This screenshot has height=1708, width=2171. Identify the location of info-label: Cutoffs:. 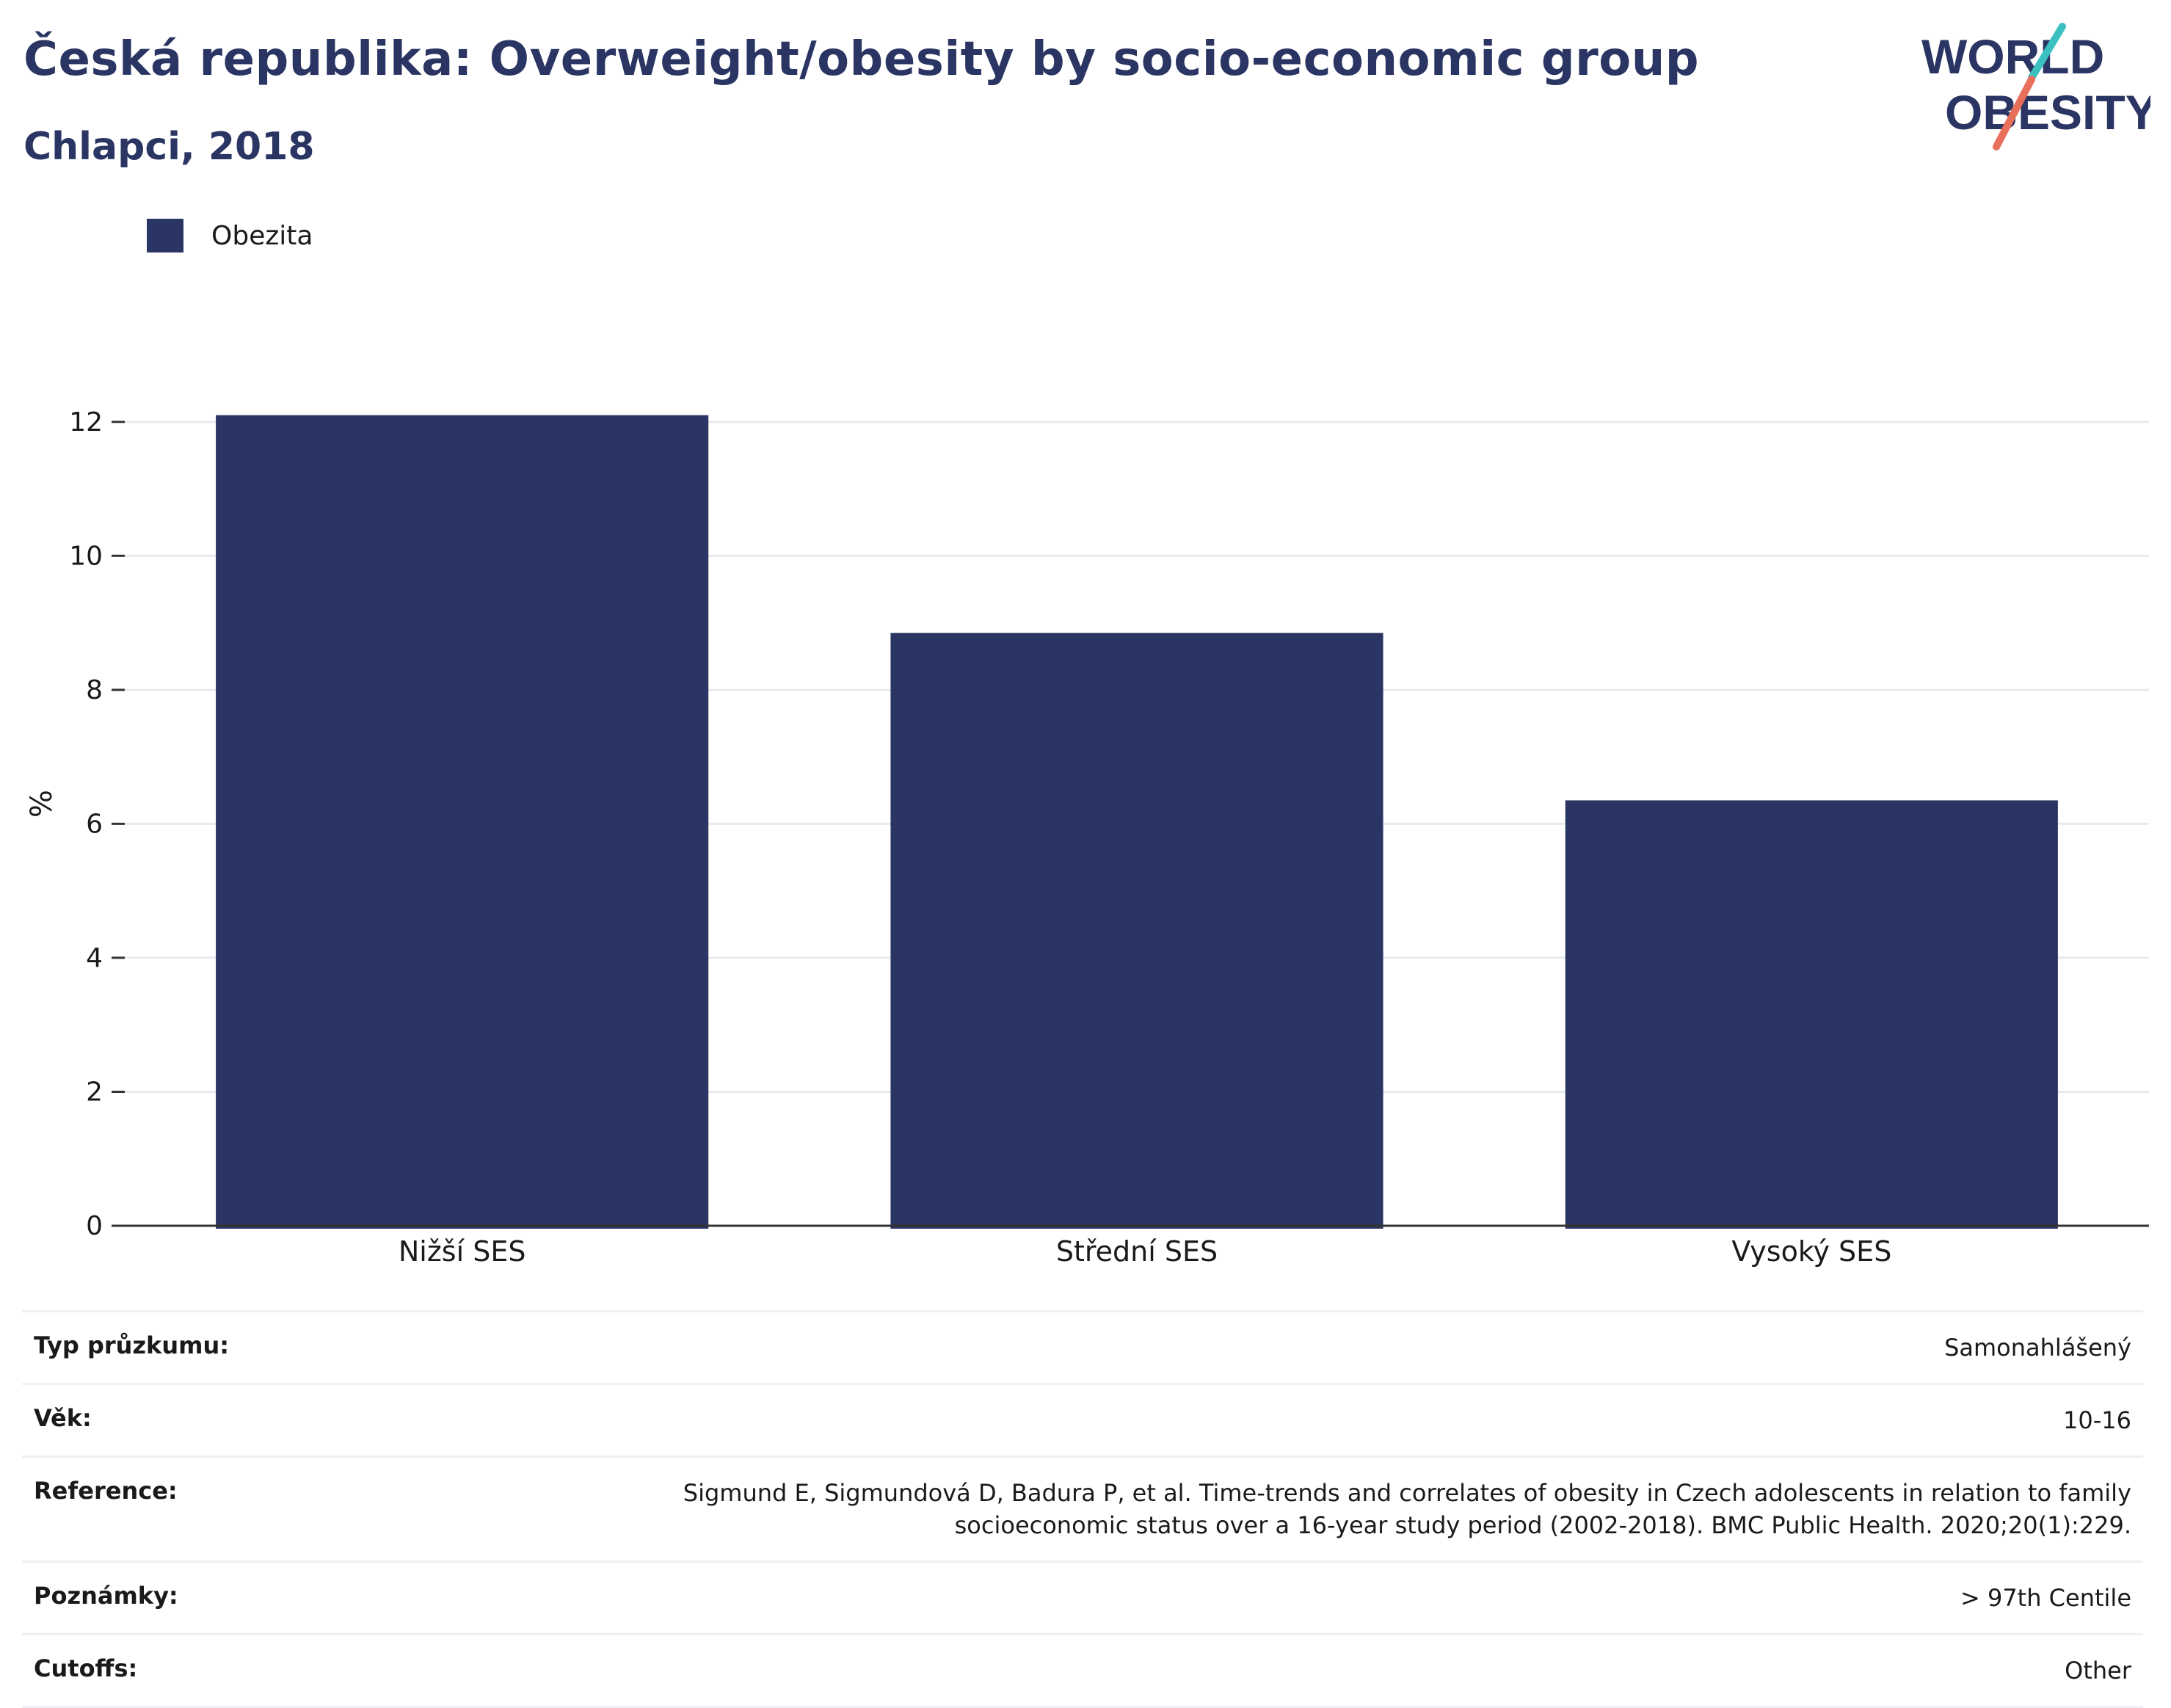
(86, 1668).